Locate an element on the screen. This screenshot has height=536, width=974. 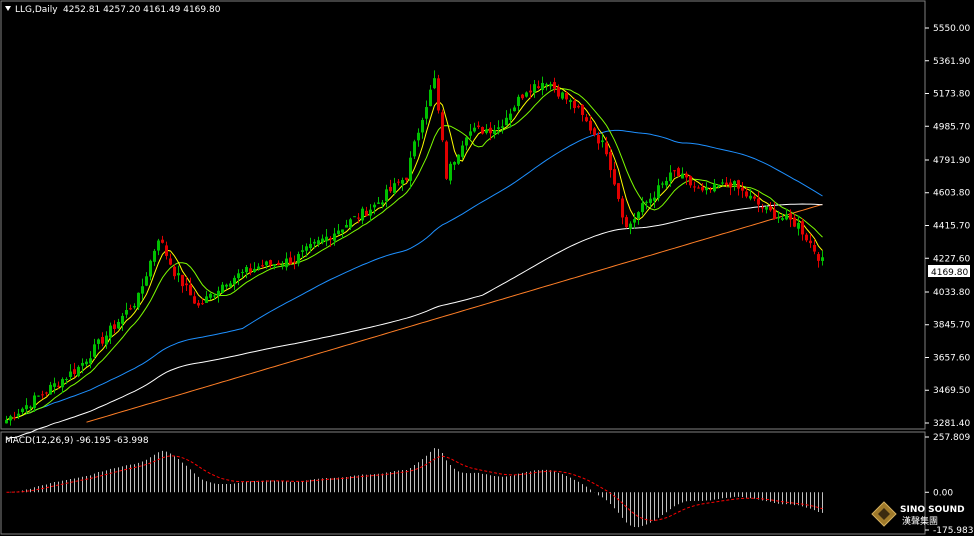
logo-chinese: 漢聲集團 is located at coordinates (920, 521).